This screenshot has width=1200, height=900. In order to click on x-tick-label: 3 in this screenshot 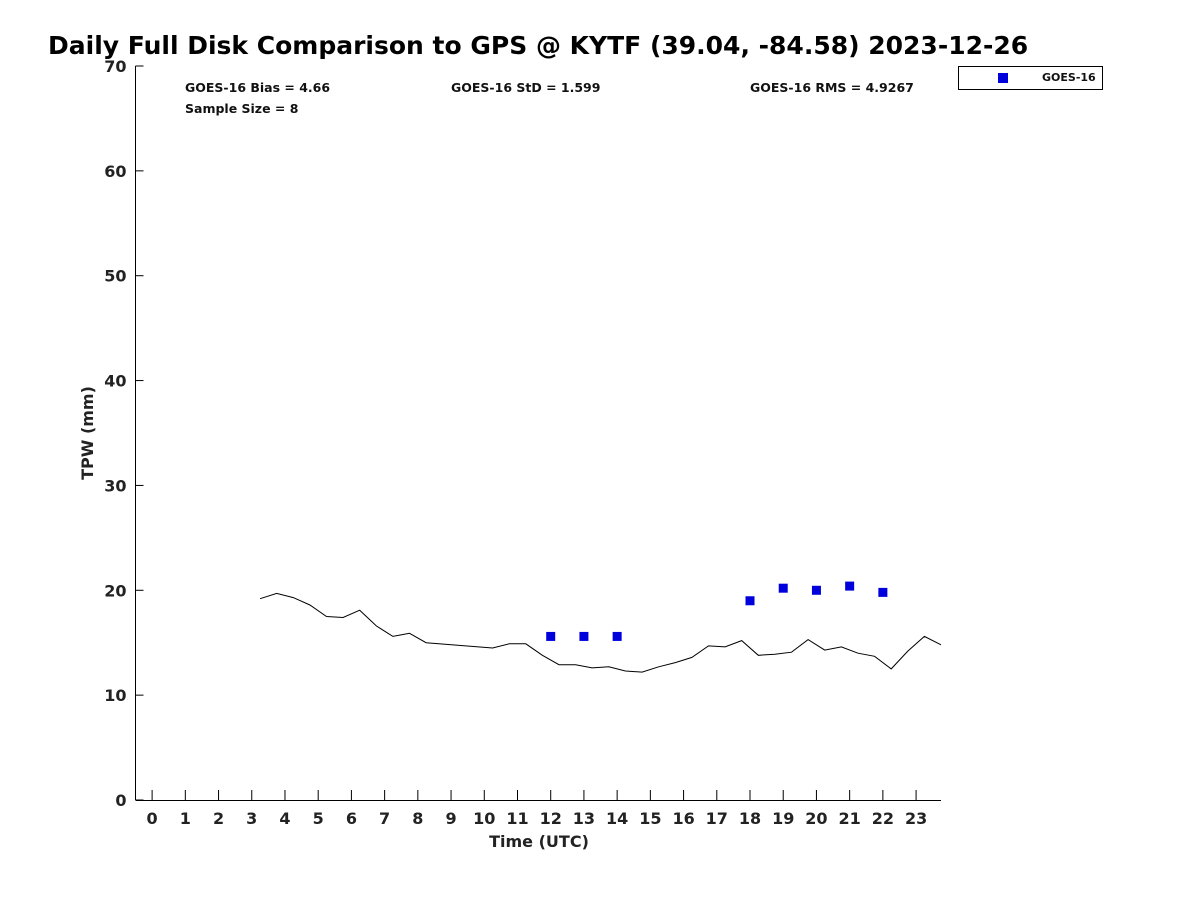, I will do `click(251, 818)`.